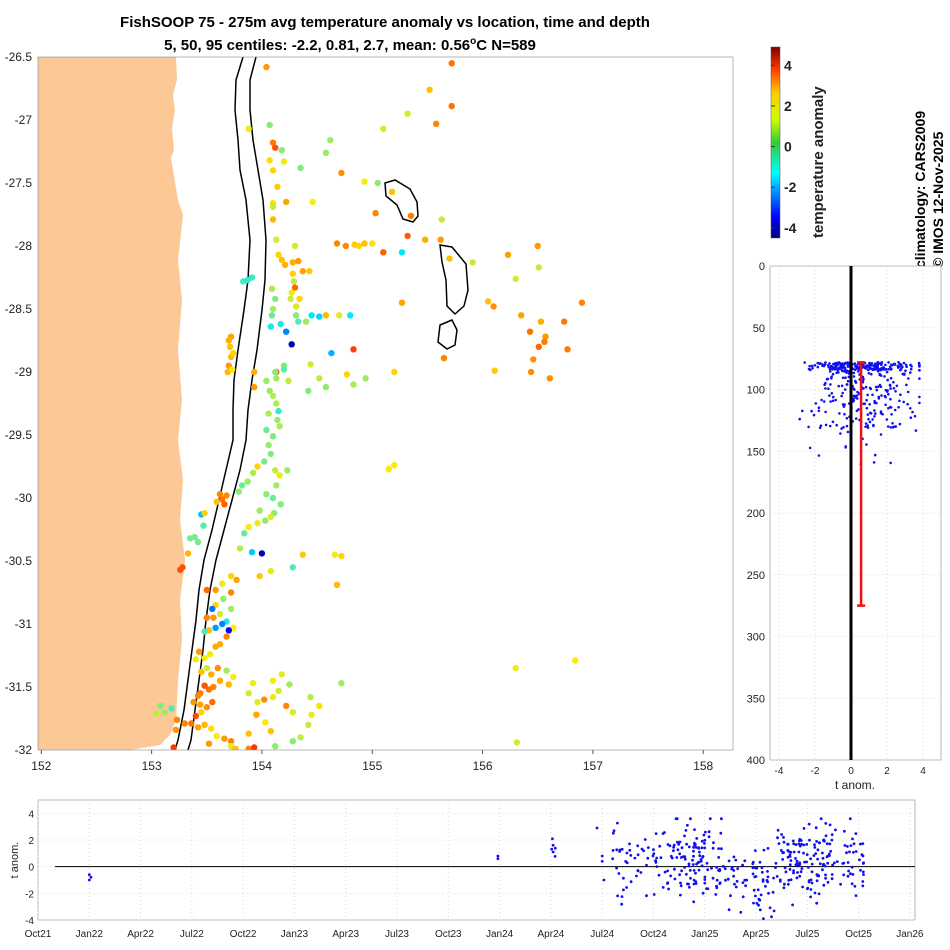 The width and height of the screenshot is (950, 950). I want to click on profile-x-tick-label: -2, so click(815, 771).